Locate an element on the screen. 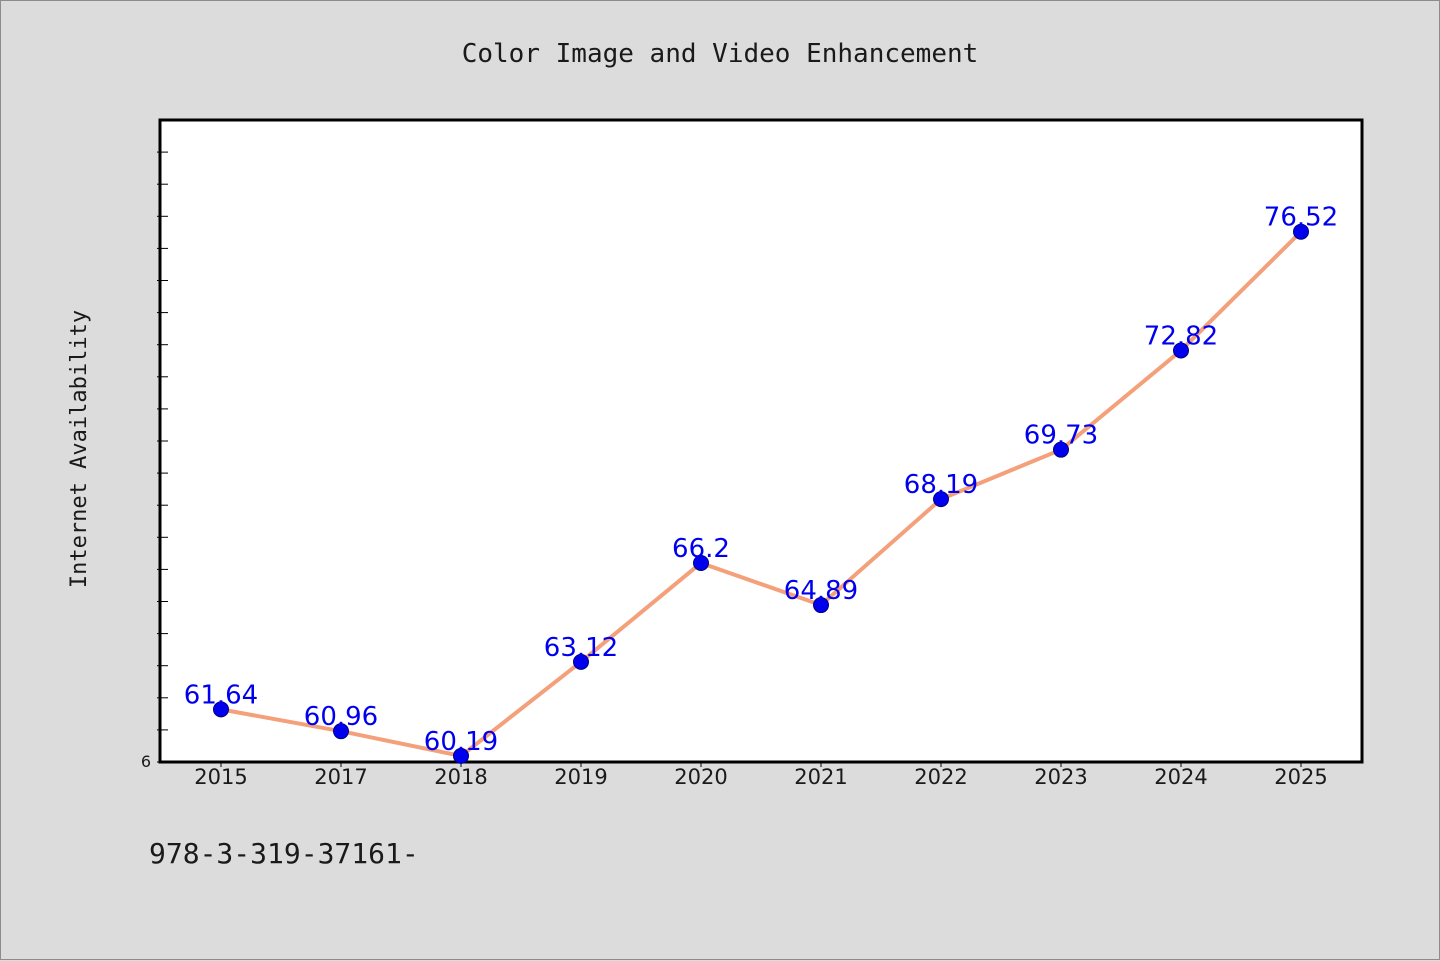 This screenshot has height=961, width=1440. x-tick-label: 2025 is located at coordinates (1300, 777).